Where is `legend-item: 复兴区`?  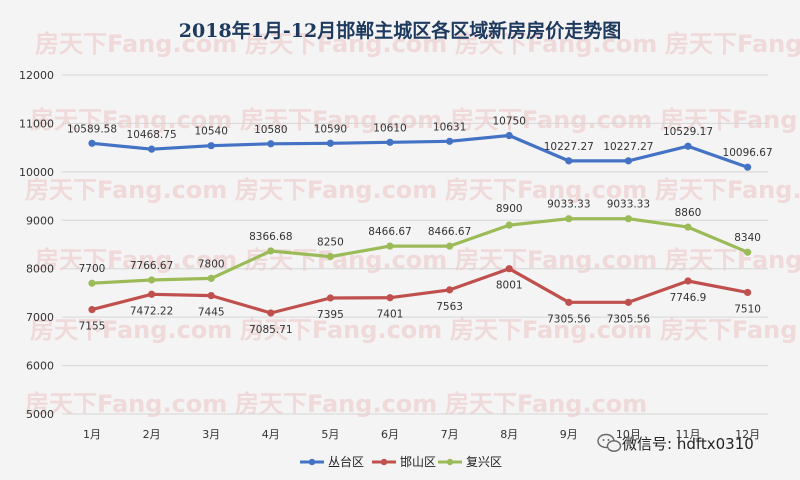 legend-item: 复兴区 is located at coordinates (470, 462).